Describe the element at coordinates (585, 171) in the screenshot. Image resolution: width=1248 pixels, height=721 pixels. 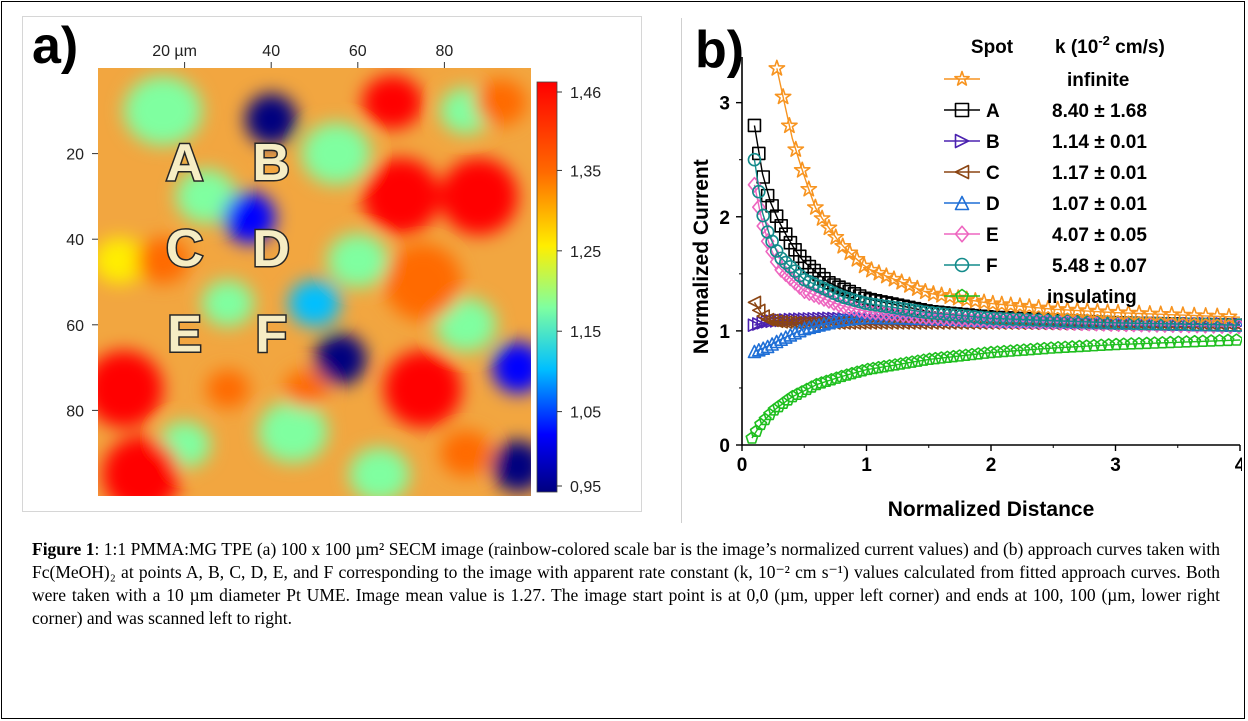
I see `colorbar-tick-label: 1,35` at that location.